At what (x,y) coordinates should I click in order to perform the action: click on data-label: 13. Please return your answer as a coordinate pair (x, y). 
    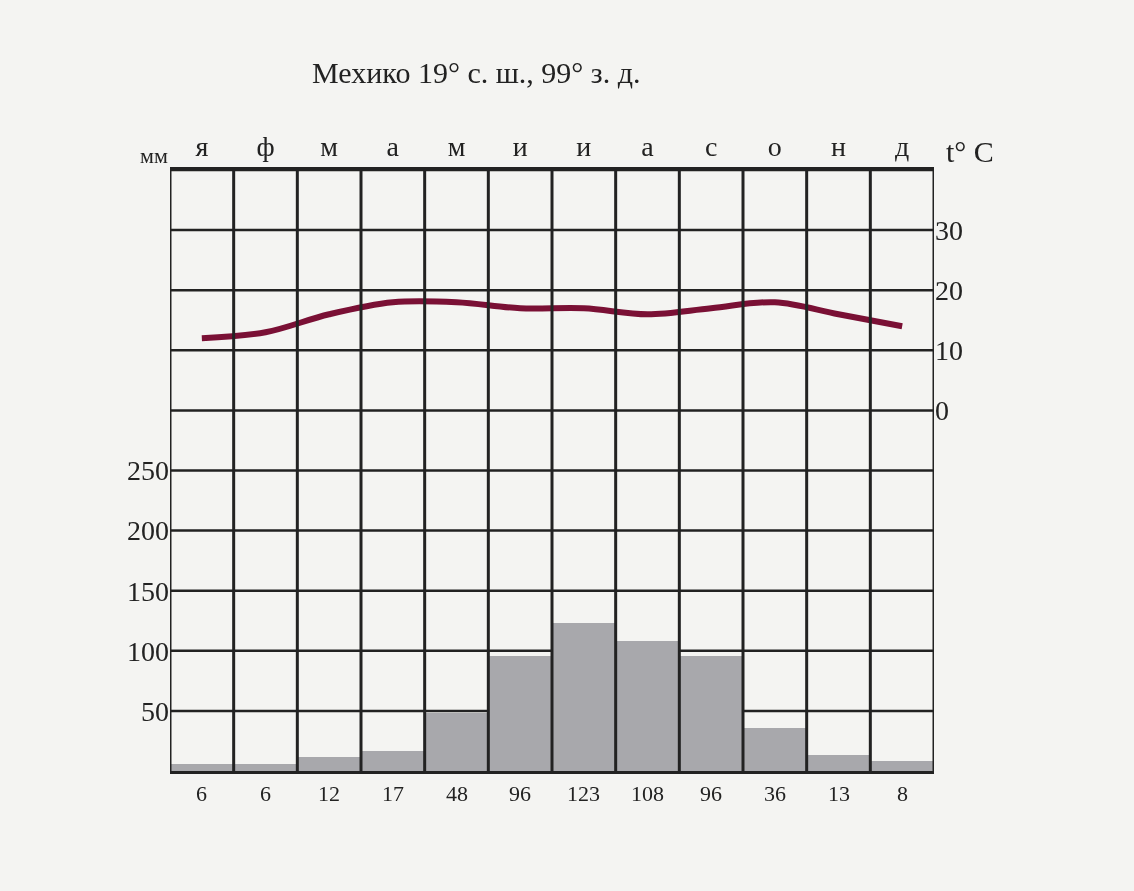
    Looking at the image, I should click on (839, 793).